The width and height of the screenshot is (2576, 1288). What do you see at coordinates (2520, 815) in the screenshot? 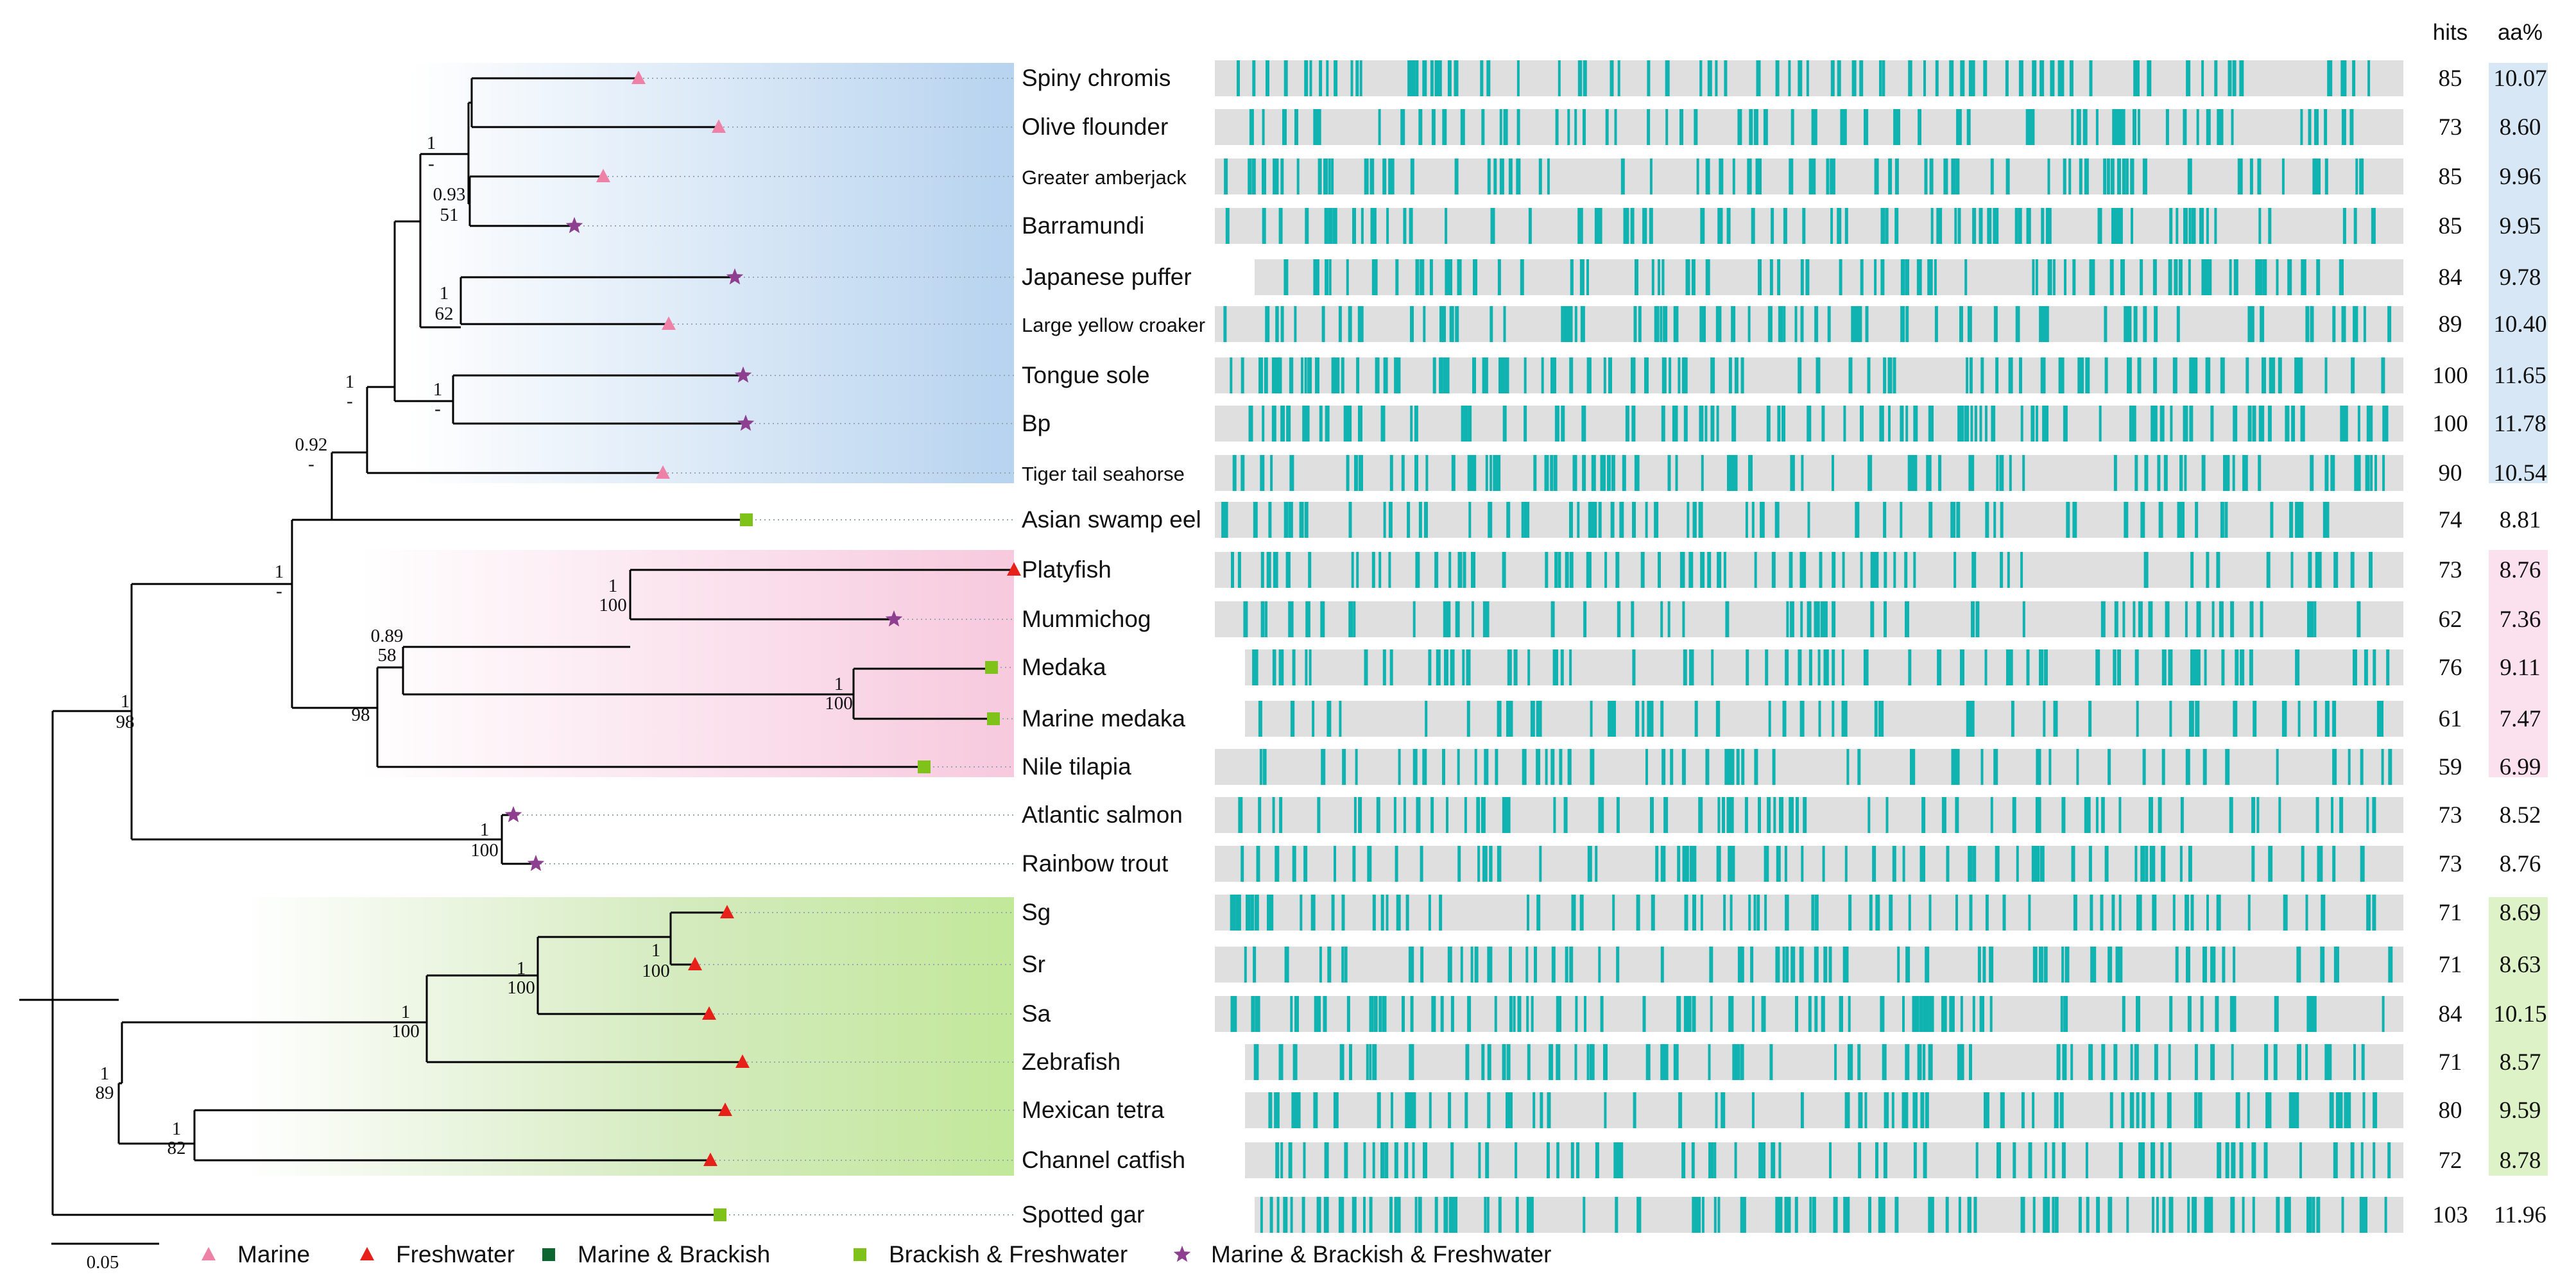
I see `aa-percent-value: 8.52` at bounding box center [2520, 815].